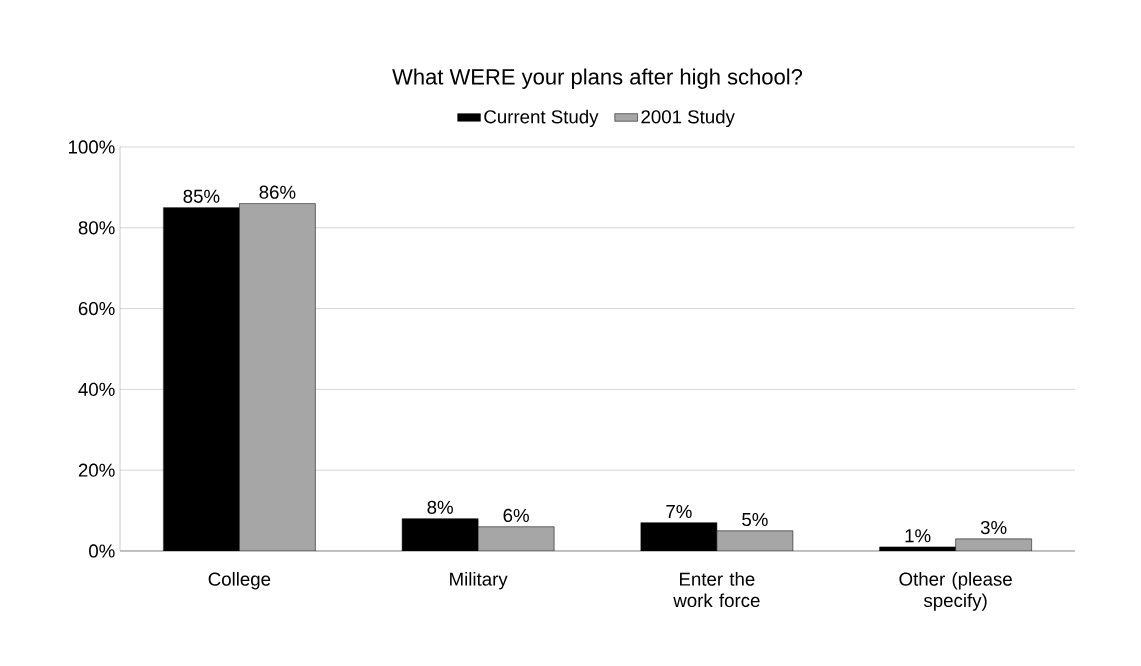  What do you see at coordinates (688, 118) in the screenshot?
I see `legend-label: 2001 Study` at bounding box center [688, 118].